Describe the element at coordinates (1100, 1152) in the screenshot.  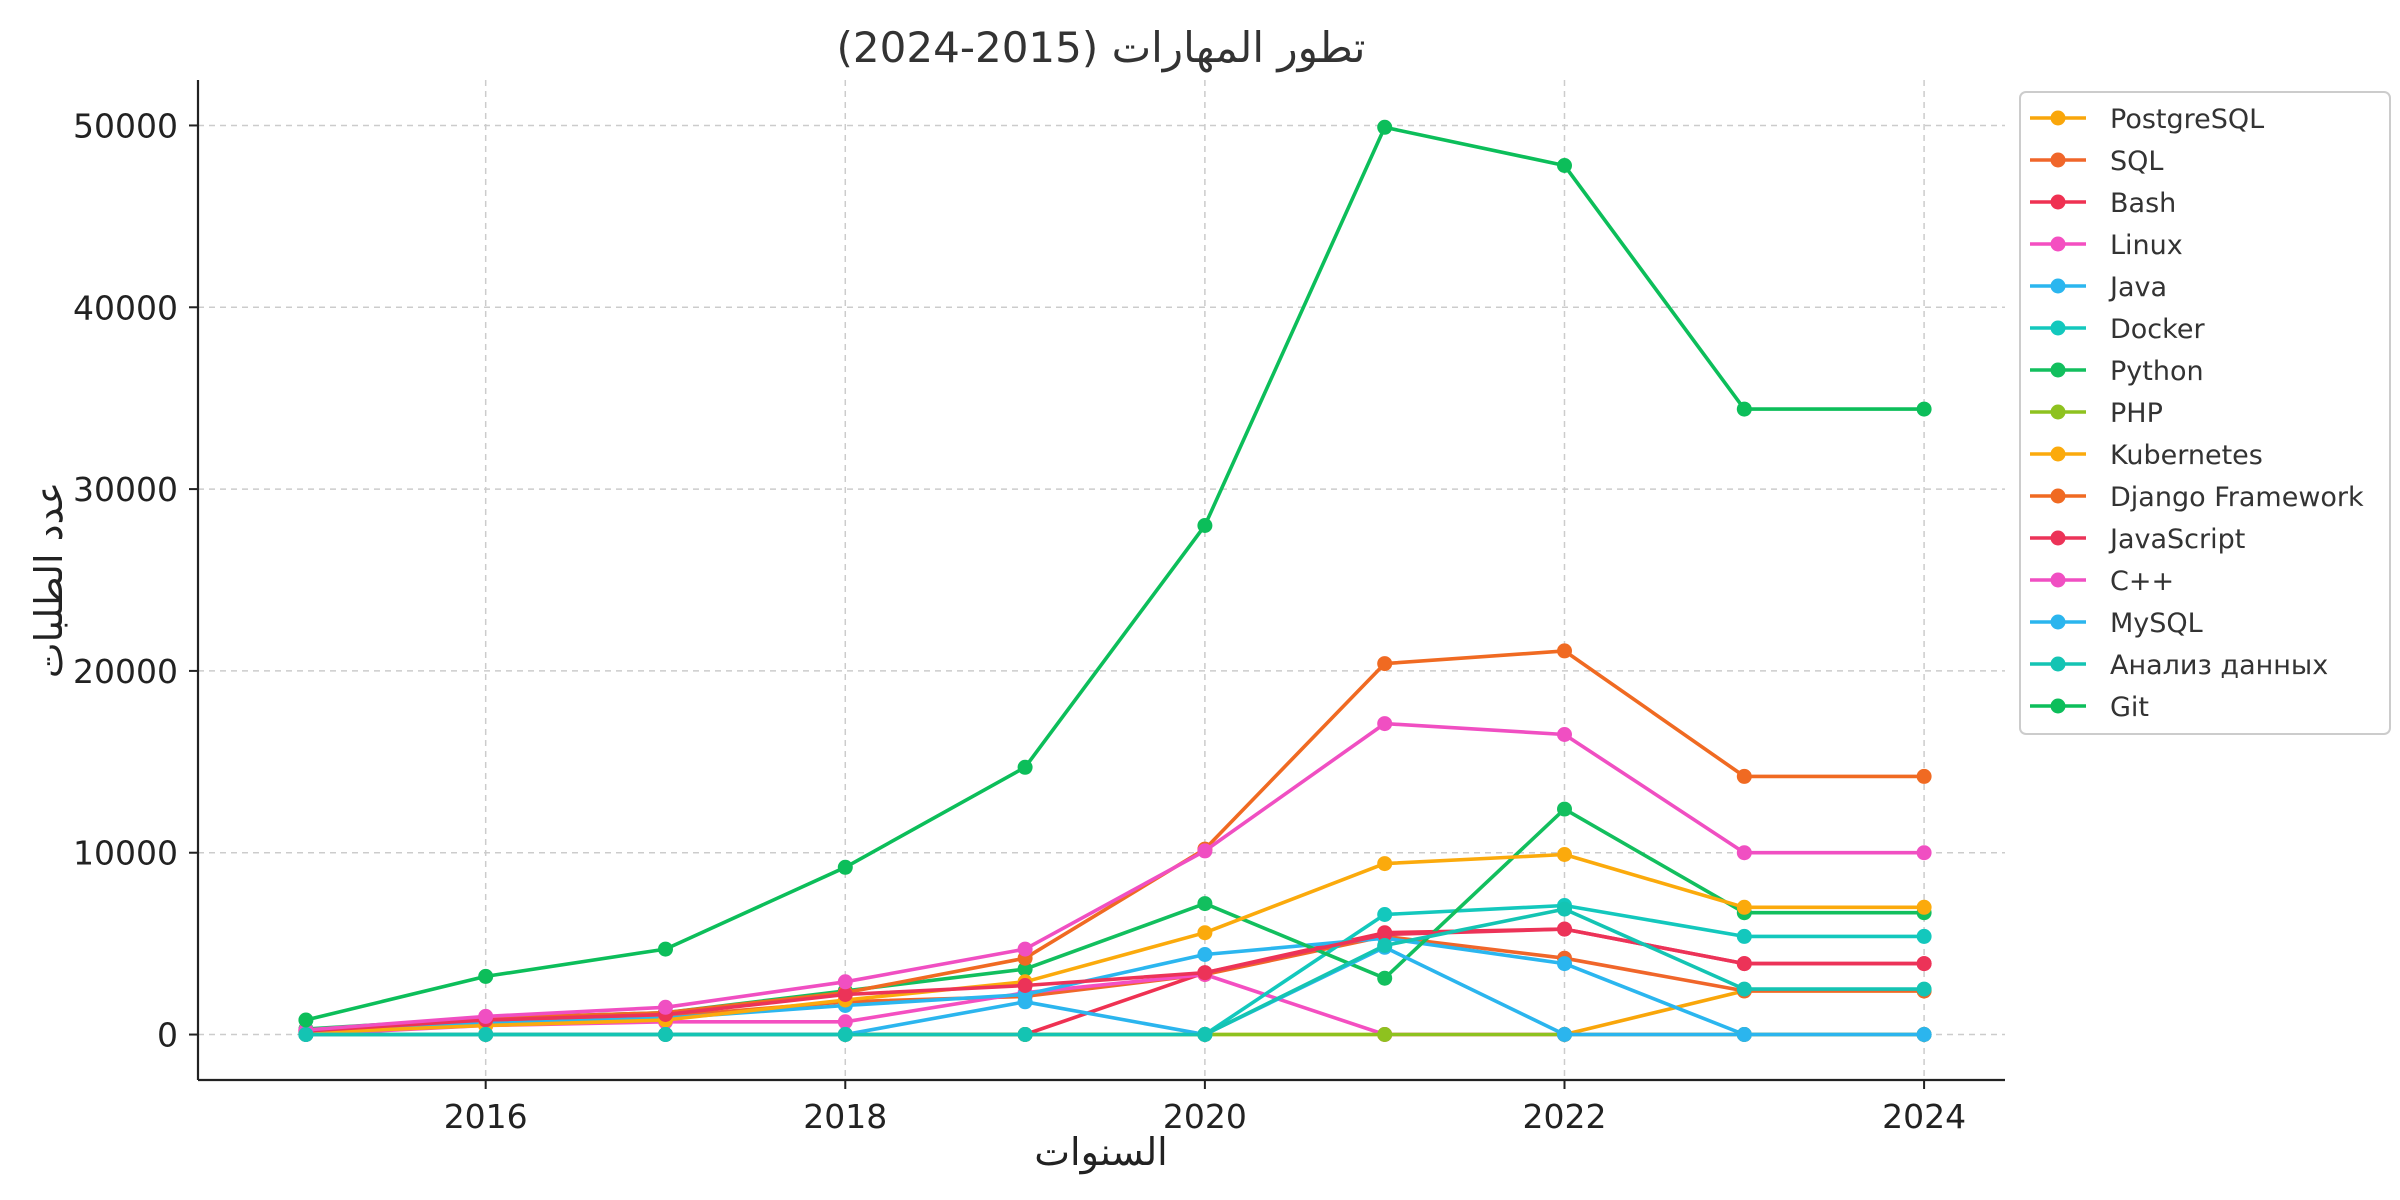
I see `x-axis-title: السنوات` at that location.